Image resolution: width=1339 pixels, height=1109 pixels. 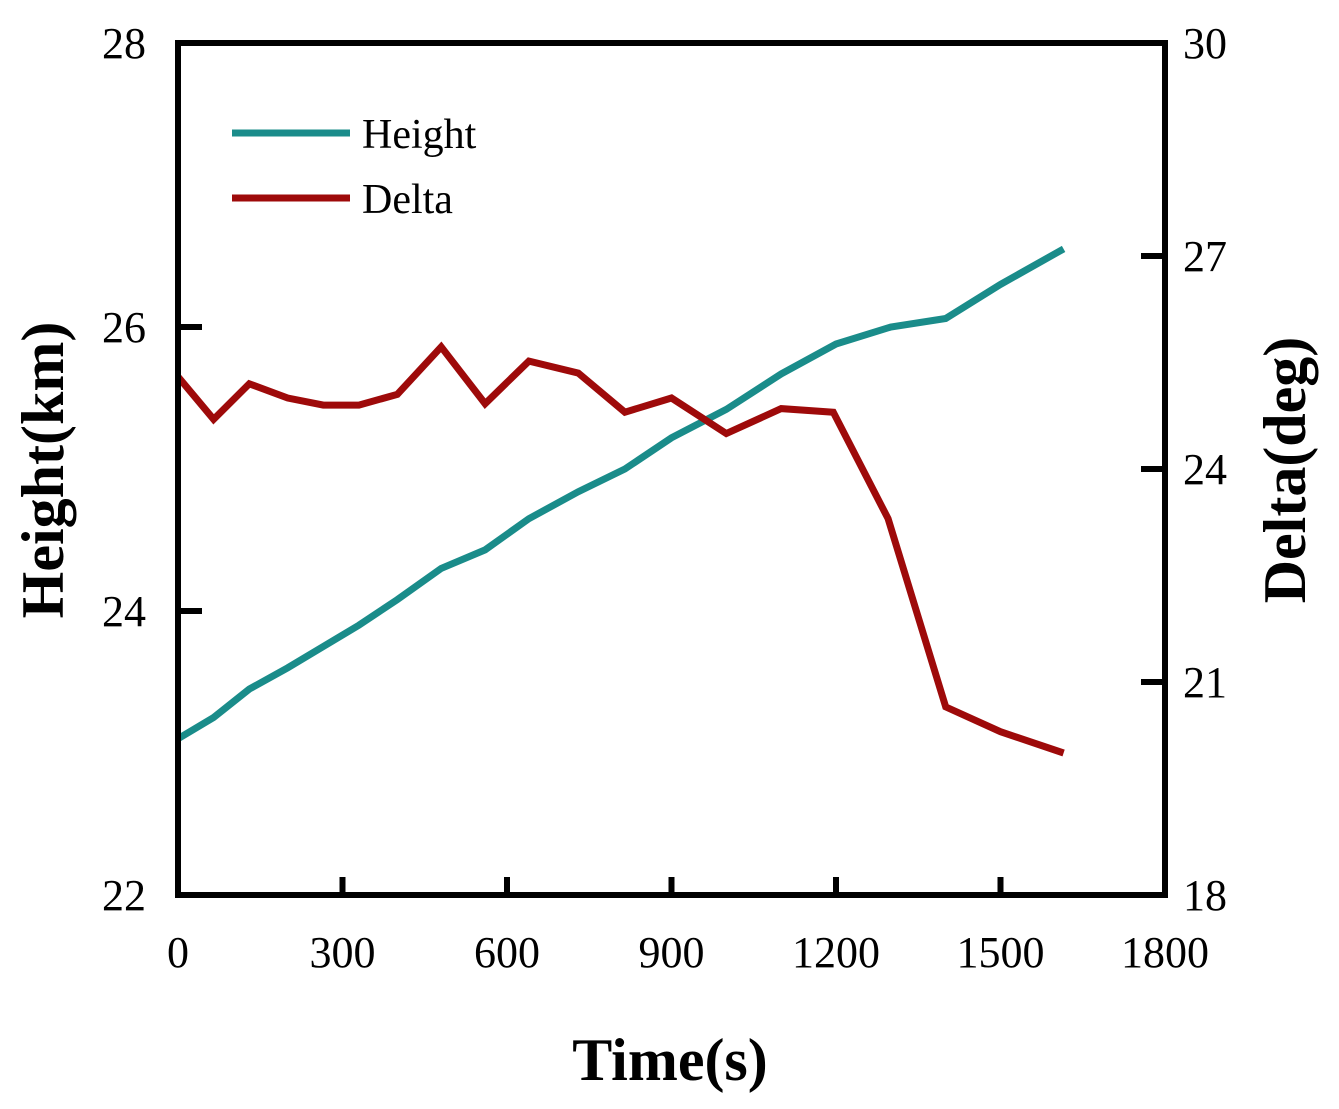 What do you see at coordinates (354, 167) in the screenshot?
I see `legend: Height Delta` at bounding box center [354, 167].